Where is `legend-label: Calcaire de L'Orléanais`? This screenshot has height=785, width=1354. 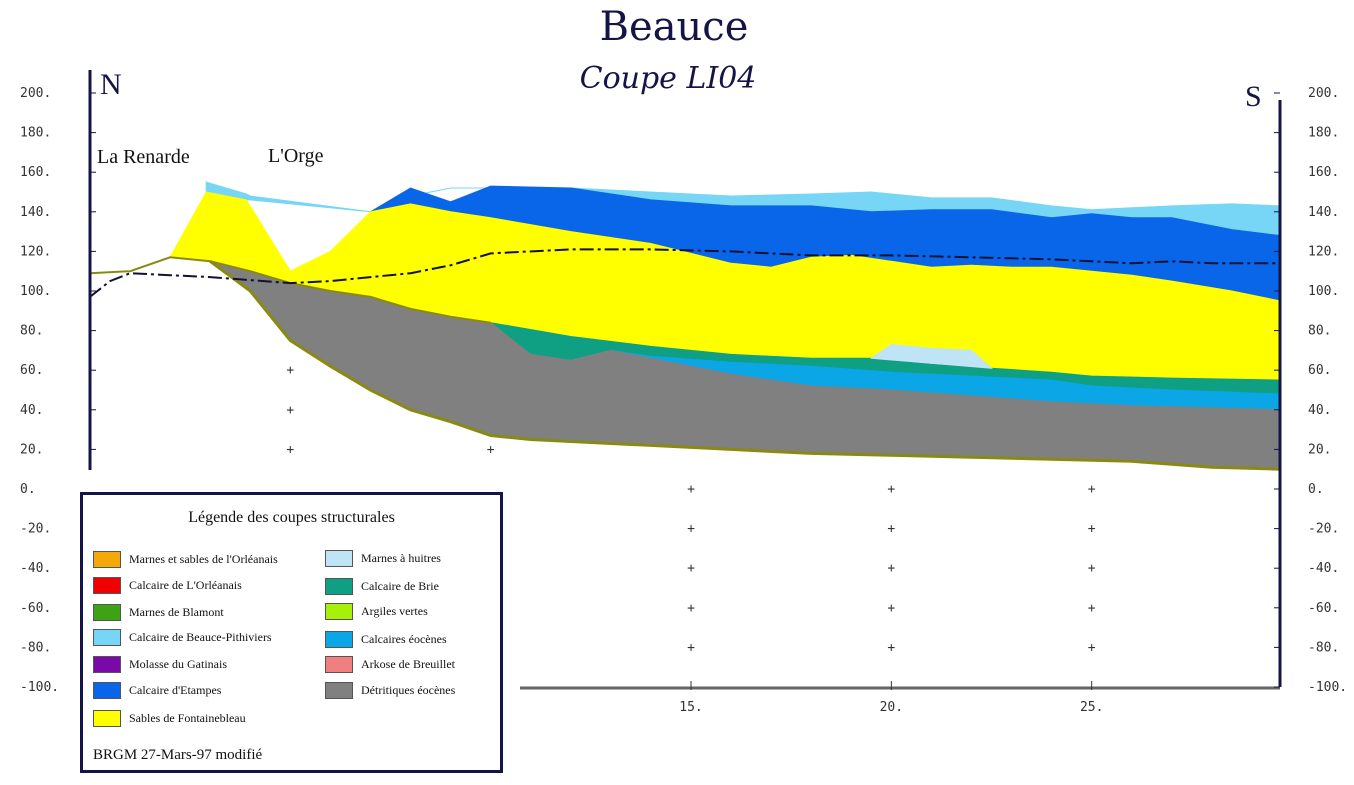
legend-label: Calcaire de L'Orléanais is located at coordinates (185, 584).